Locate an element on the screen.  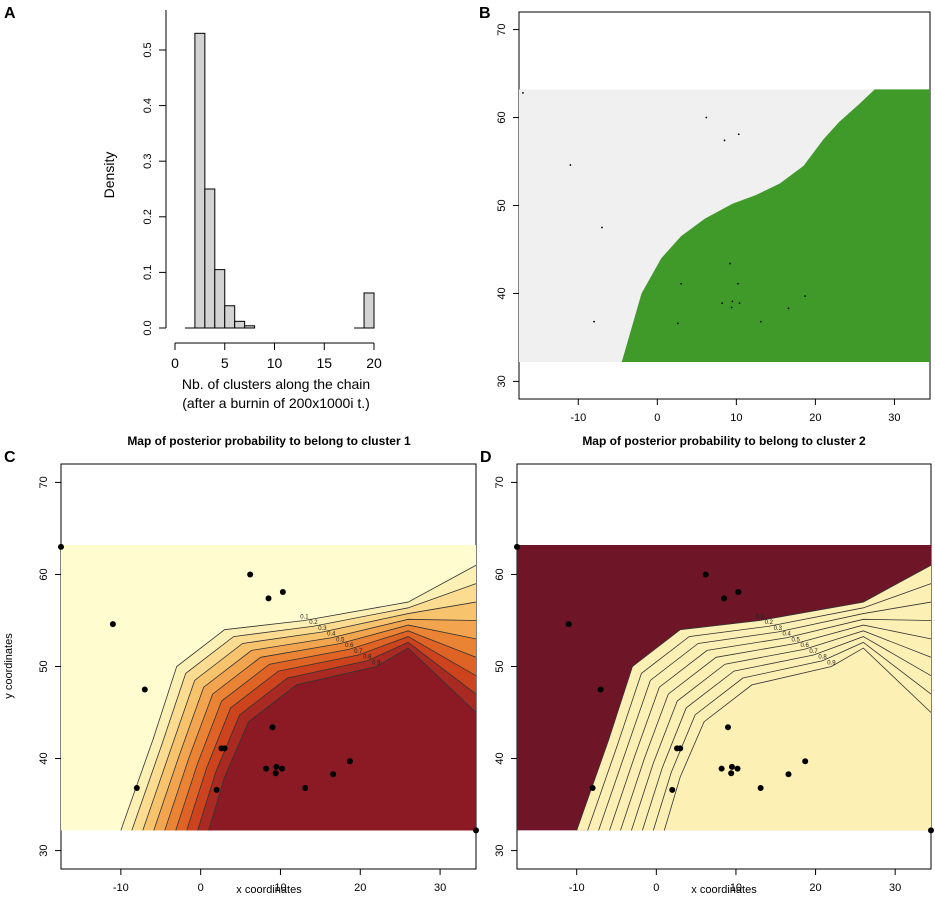
x-axis-label: Nb. of clusters along the chain is located at coordinates (276, 384).